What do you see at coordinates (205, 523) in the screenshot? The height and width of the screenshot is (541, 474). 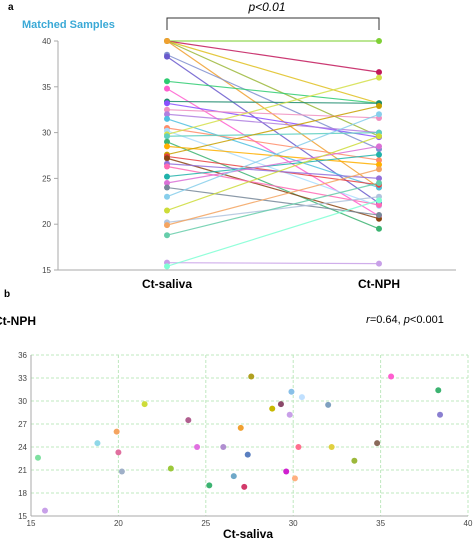 I see `x-tick-label: 25` at bounding box center [205, 523].